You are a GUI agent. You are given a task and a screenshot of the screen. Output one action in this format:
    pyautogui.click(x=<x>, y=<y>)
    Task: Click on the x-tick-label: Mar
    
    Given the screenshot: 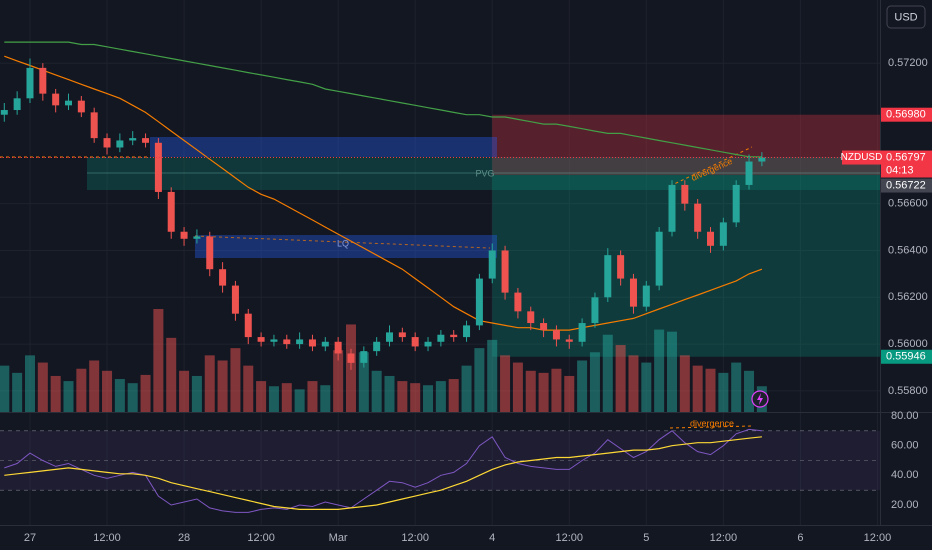 What is the action you would take?
    pyautogui.click(x=338, y=538)
    